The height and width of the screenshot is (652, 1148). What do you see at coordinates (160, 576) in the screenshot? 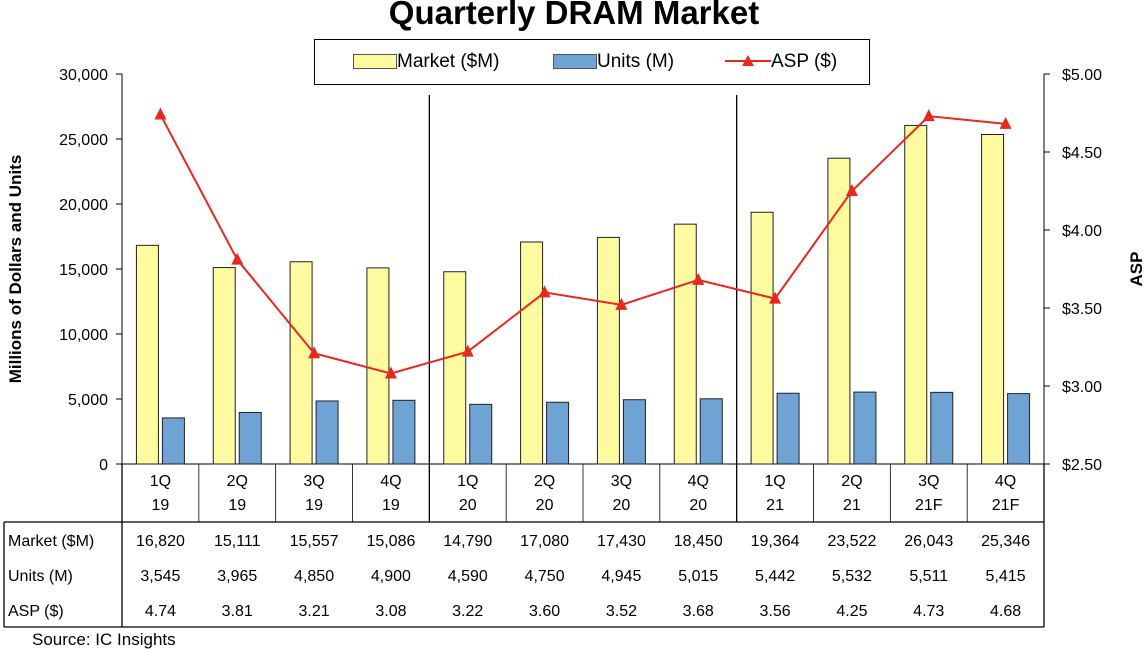
I see `table-cell: 3,545` at bounding box center [160, 576].